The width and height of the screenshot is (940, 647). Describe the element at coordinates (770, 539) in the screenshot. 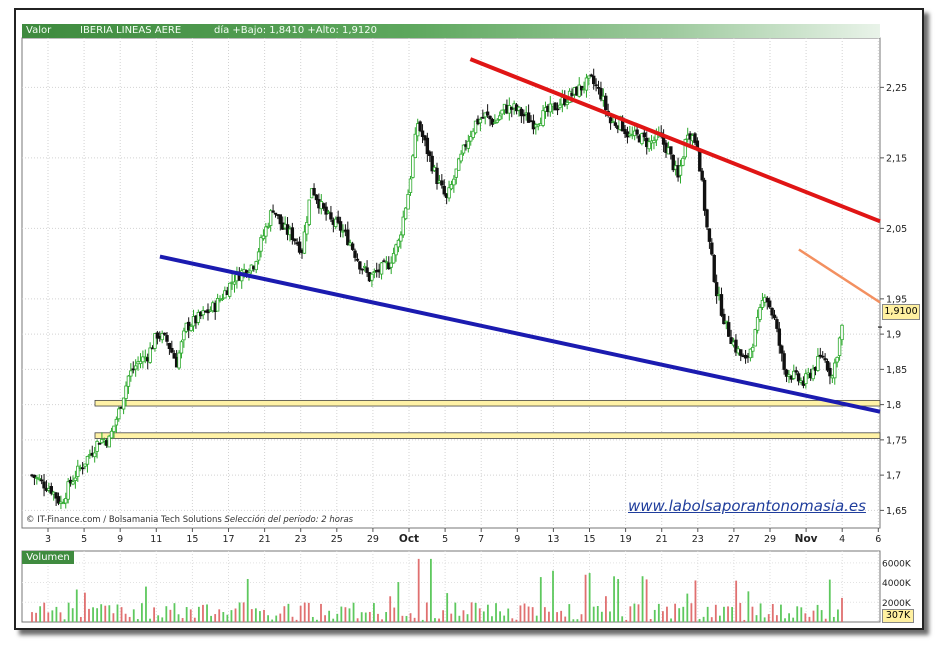

I see `x-axis-tick-label: 29` at that location.